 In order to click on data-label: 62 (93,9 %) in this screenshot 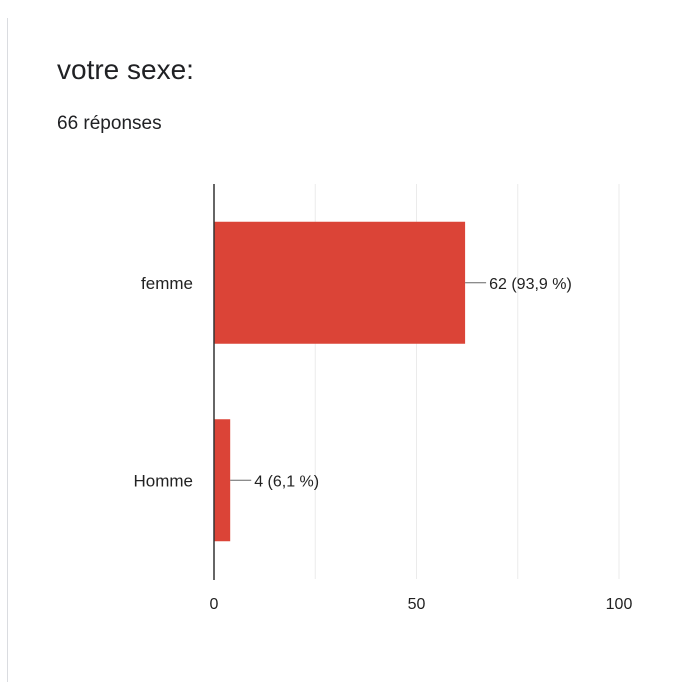, I will do `click(530, 284)`.